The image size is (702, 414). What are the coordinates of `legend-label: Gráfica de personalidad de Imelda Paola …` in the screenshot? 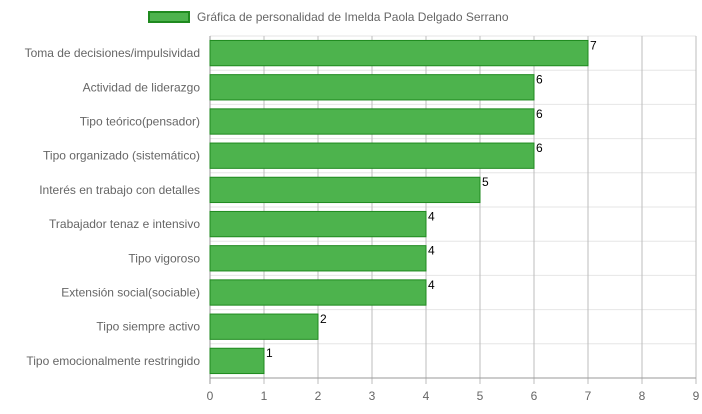 It's located at (353, 17).